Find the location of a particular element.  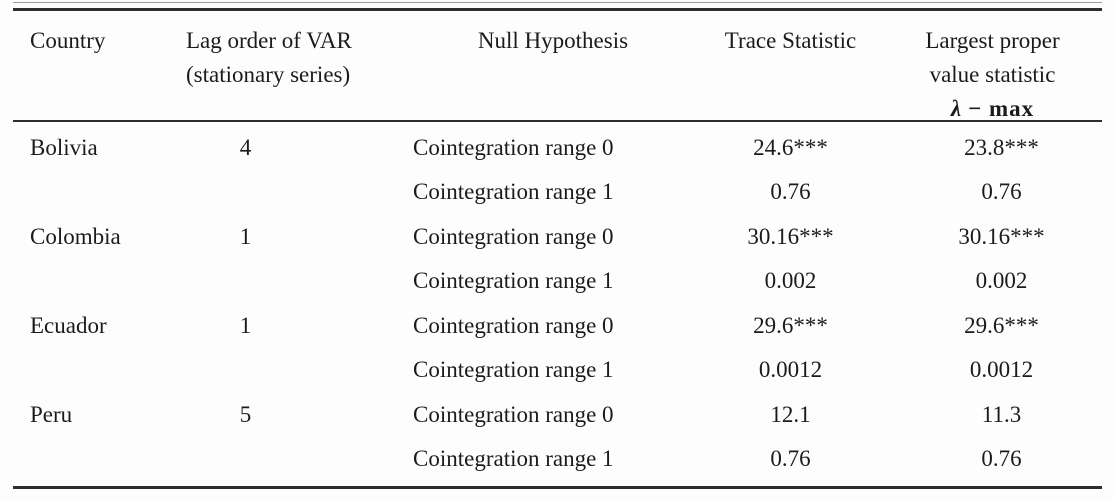

top-rule-thin is located at coordinates (557, 2).